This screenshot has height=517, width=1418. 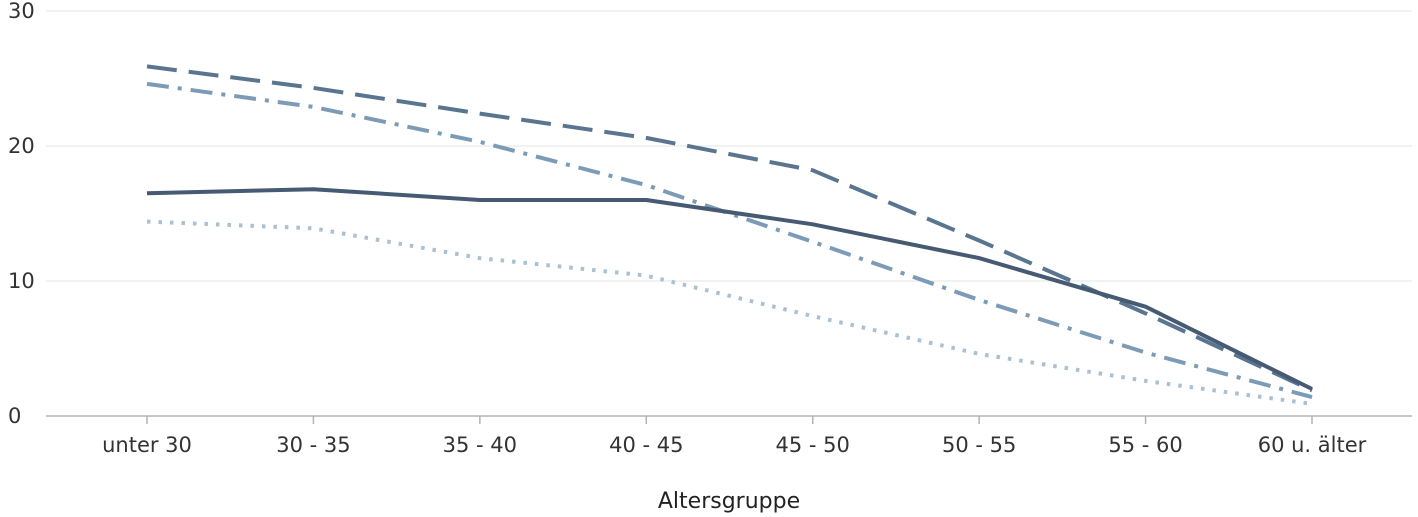 What do you see at coordinates (979, 445) in the screenshot?
I see `x-tick-label: 50 - 55` at bounding box center [979, 445].